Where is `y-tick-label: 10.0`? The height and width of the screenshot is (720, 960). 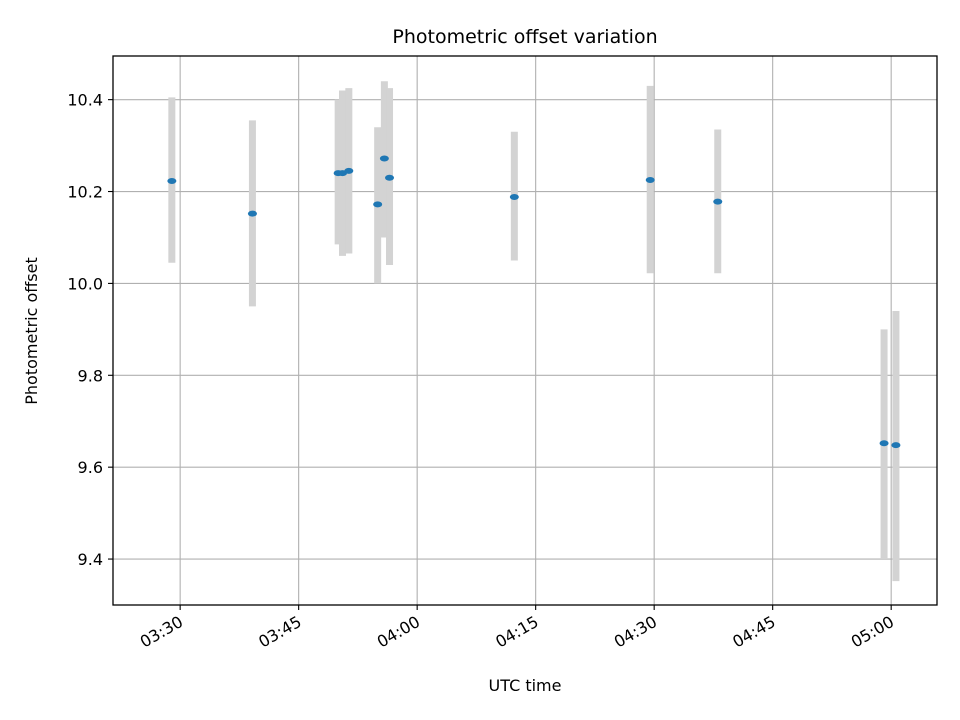
y-tick-label: 10.0 is located at coordinates (85, 283).